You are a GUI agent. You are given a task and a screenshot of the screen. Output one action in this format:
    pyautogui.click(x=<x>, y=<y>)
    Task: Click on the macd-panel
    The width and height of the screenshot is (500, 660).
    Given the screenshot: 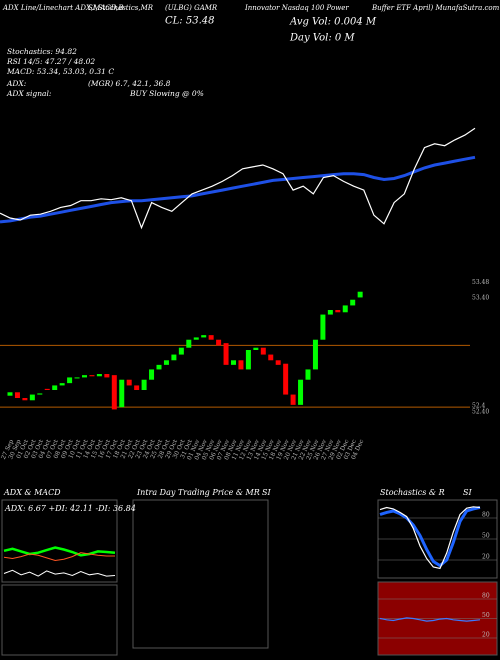 What is the action you would take?
    pyautogui.click(x=59, y=620)
    